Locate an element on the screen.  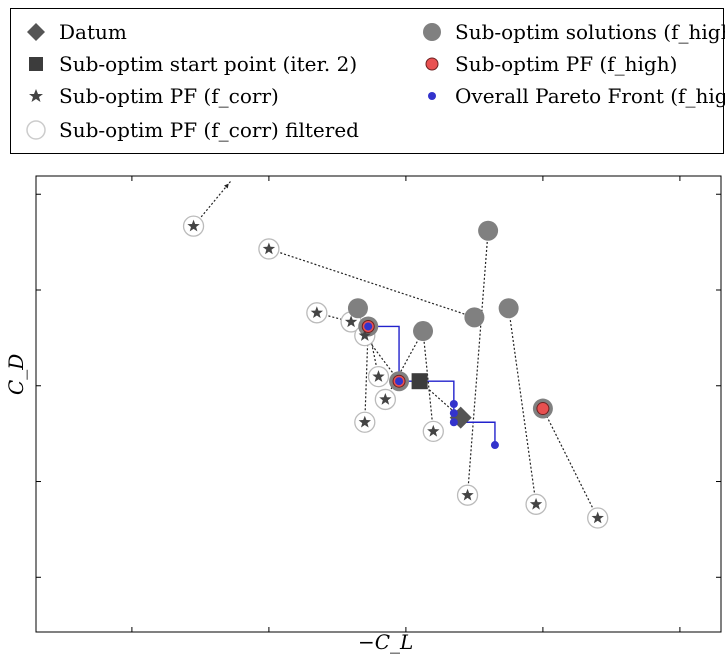
start-point is located at coordinates (419, 381).